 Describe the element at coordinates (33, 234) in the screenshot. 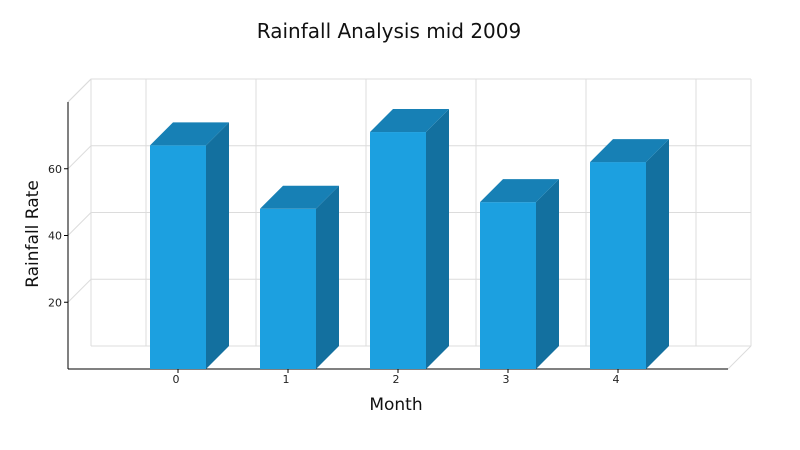

I see `y-axis-title: Rainfall Rate` at that location.